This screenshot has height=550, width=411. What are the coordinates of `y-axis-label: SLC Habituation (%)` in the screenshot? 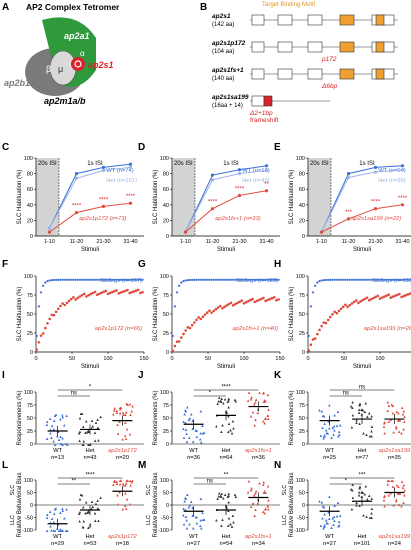 It's located at (156, 197).